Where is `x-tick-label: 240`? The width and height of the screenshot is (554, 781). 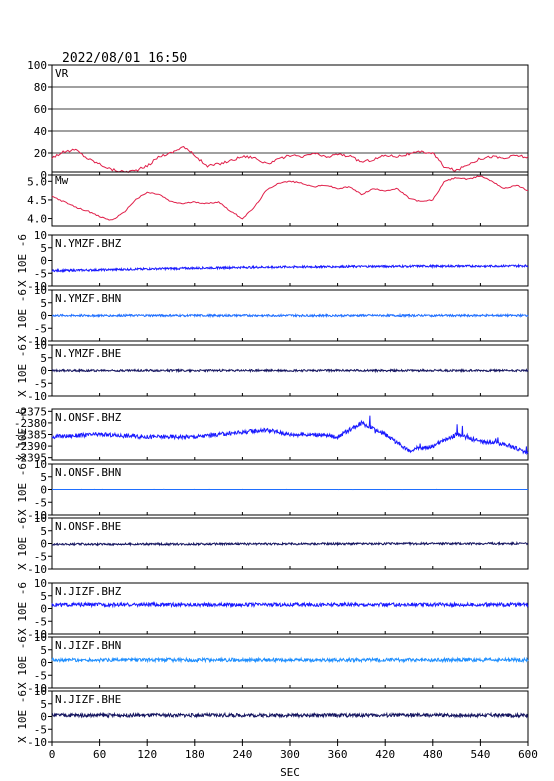 x-tick-label: 240 is located at coordinates (242, 754).